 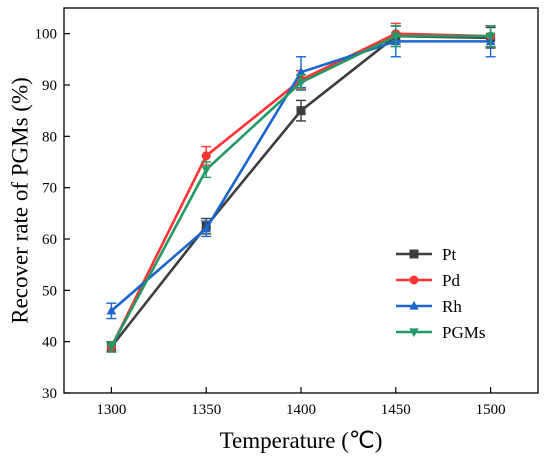 What do you see at coordinates (206, 156) in the screenshot?
I see `data-point-pd` at bounding box center [206, 156].